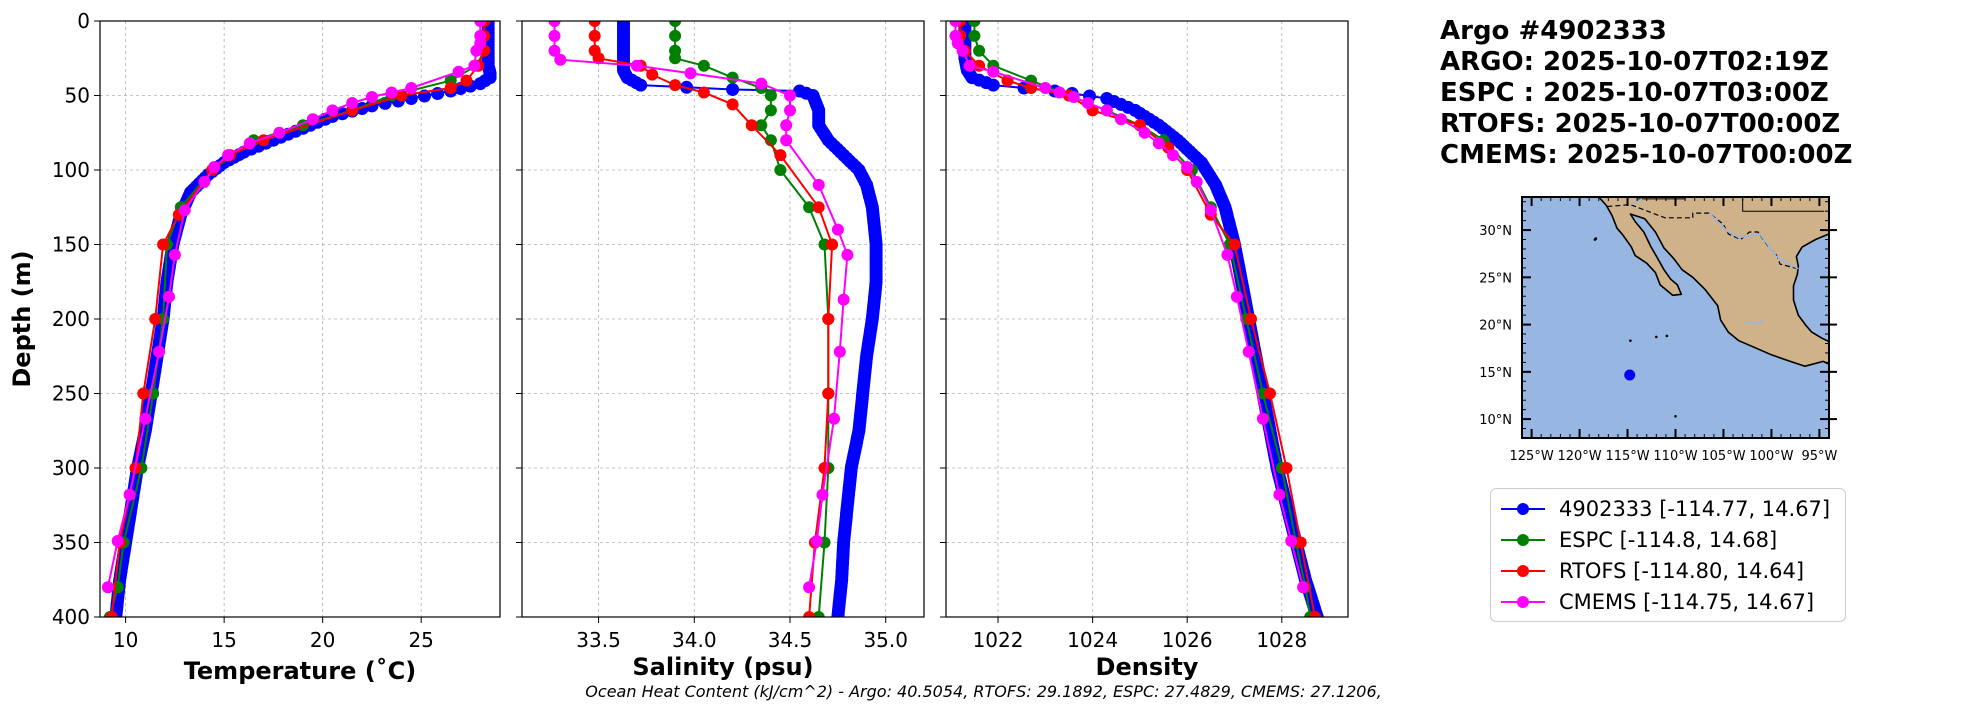 Image resolution: width=1967 pixels, height=712 pixels. Describe the element at coordinates (1819, 456) in the screenshot. I see `map-lon-label: 95°W` at that location.